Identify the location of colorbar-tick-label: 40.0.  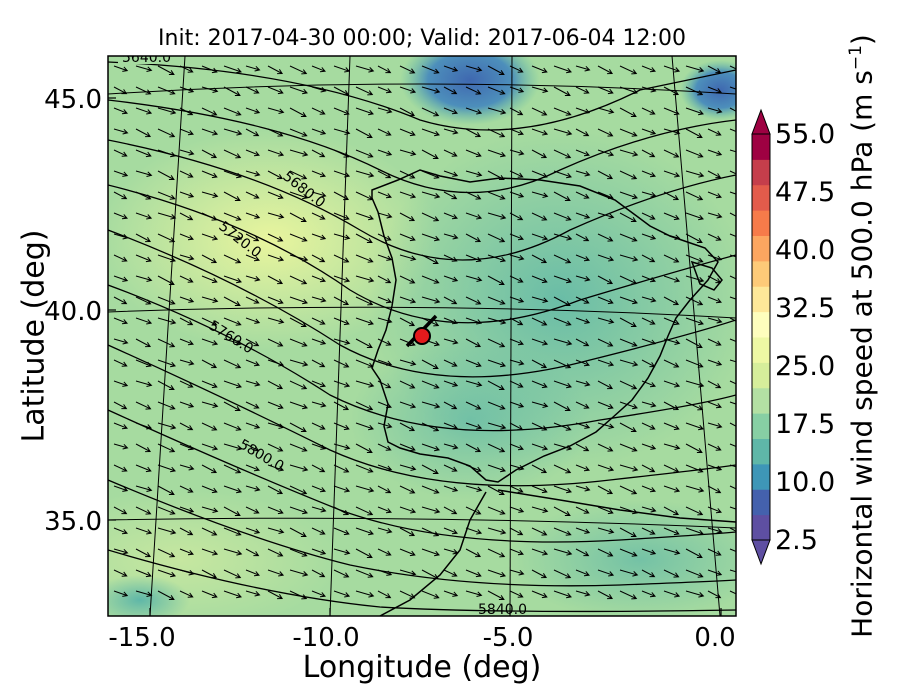
(805, 250).